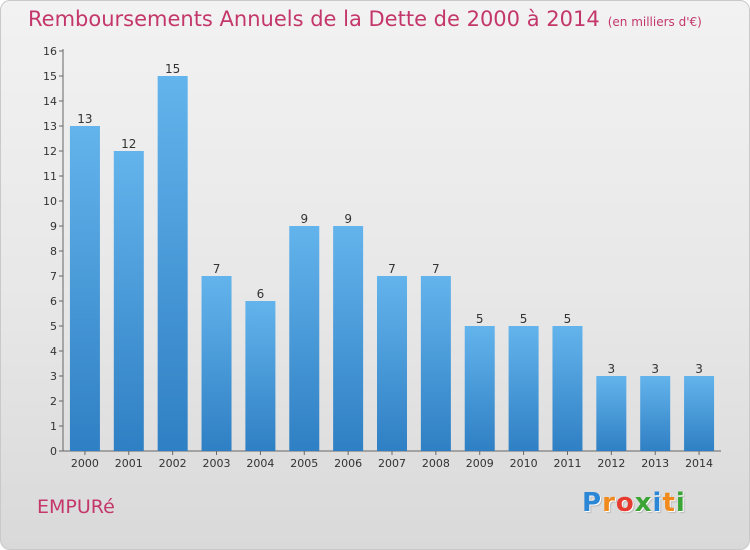 The image size is (750, 550). Describe the element at coordinates (53, 301) in the screenshot. I see `y-tick-label: 6` at that location.